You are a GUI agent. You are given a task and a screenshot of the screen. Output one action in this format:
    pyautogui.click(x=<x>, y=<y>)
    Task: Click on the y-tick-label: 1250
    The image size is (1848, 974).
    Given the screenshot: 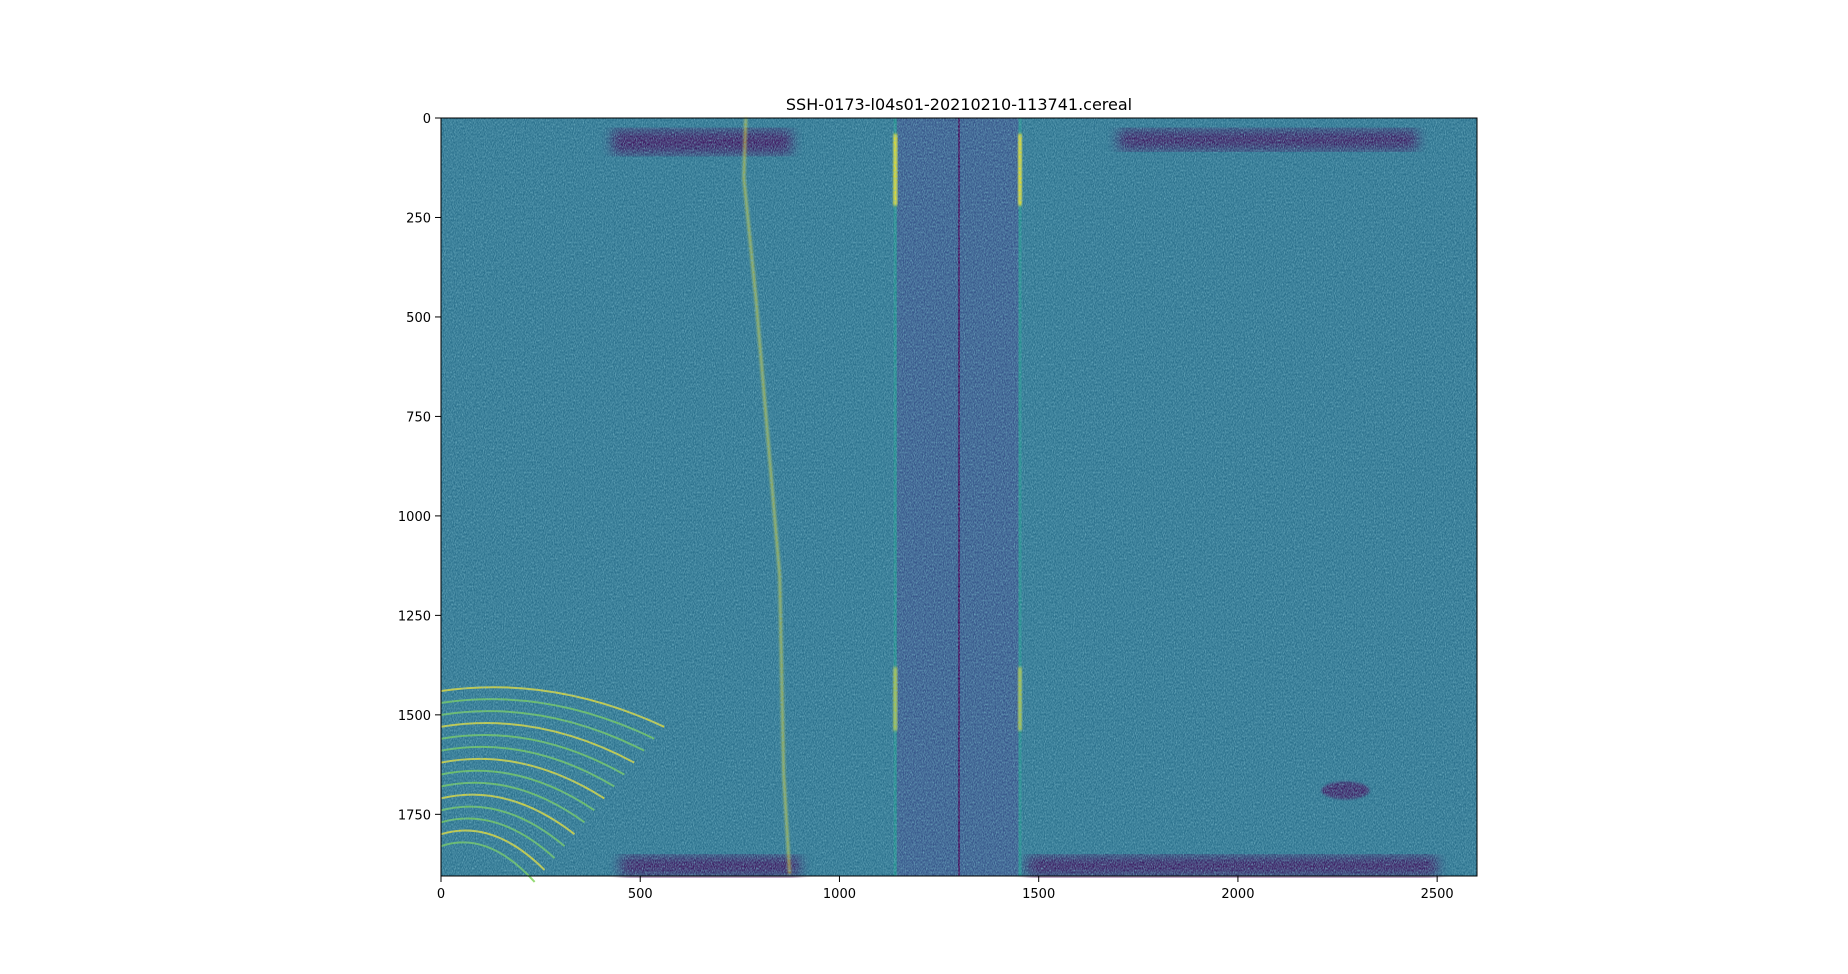 What is the action you would take?
    pyautogui.click(x=414, y=616)
    